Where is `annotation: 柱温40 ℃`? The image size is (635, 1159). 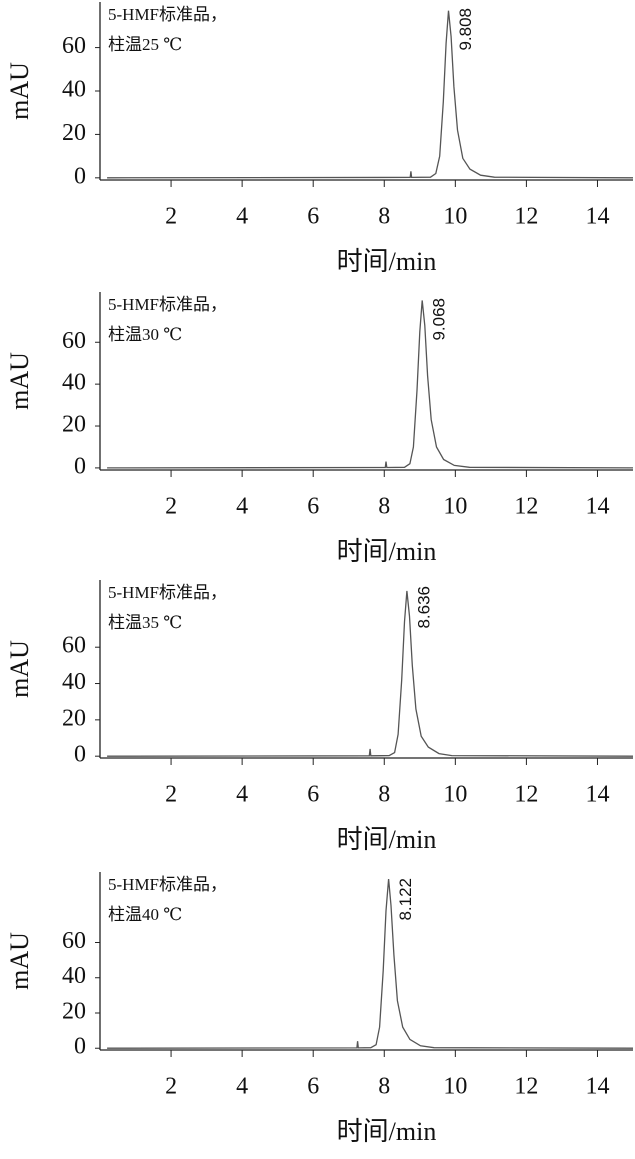
annotation: 柱温40 ℃ is located at coordinates (145, 914).